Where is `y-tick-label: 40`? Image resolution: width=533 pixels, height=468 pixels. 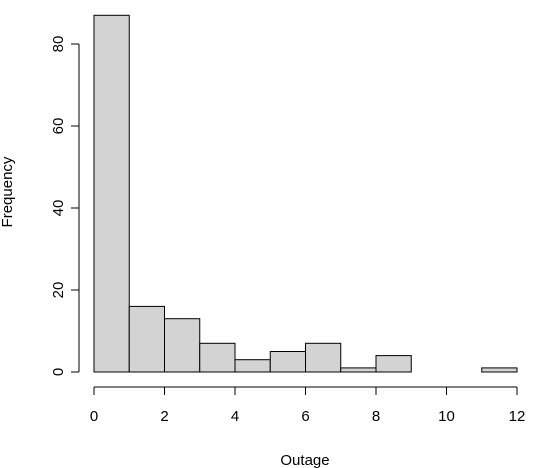 y-tick-label: 40 is located at coordinates (58, 208).